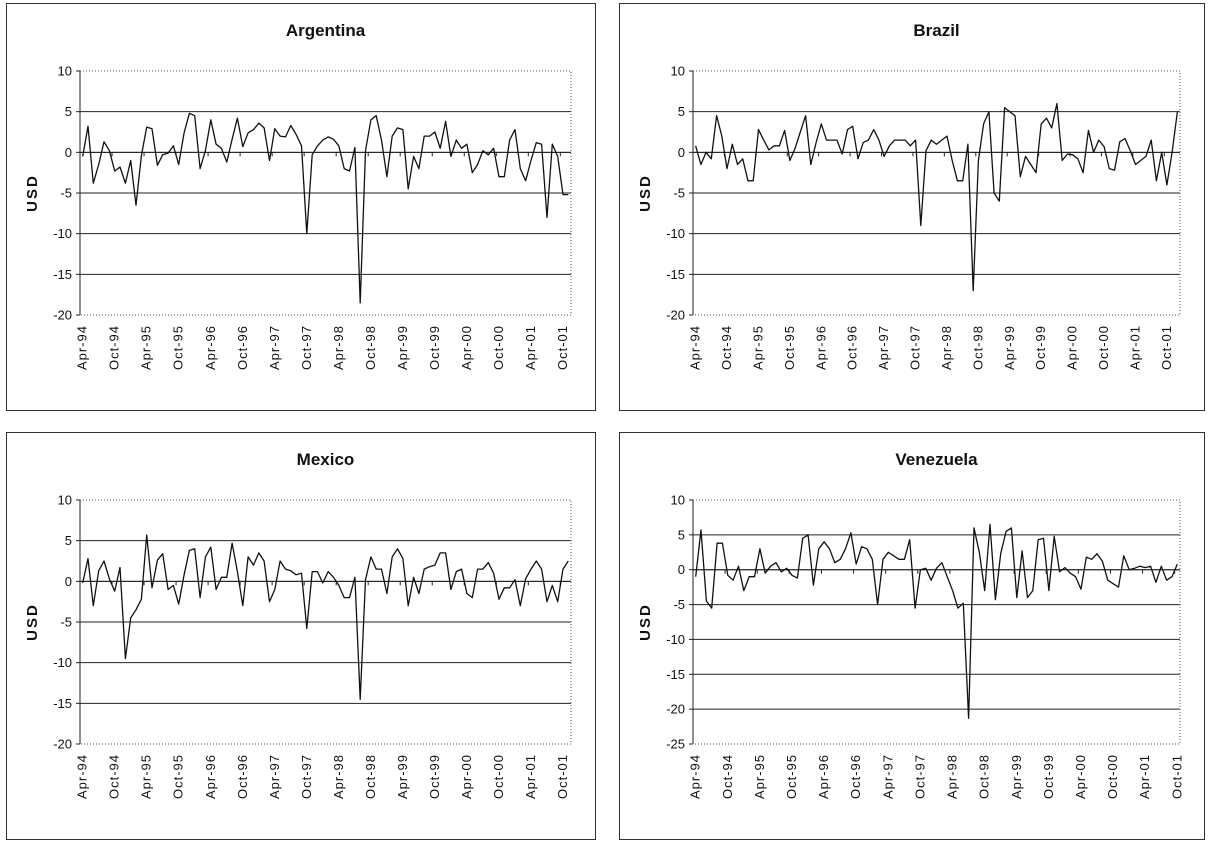 The image size is (1211, 844). I want to click on y-tick-label: -25, so click(675, 744).